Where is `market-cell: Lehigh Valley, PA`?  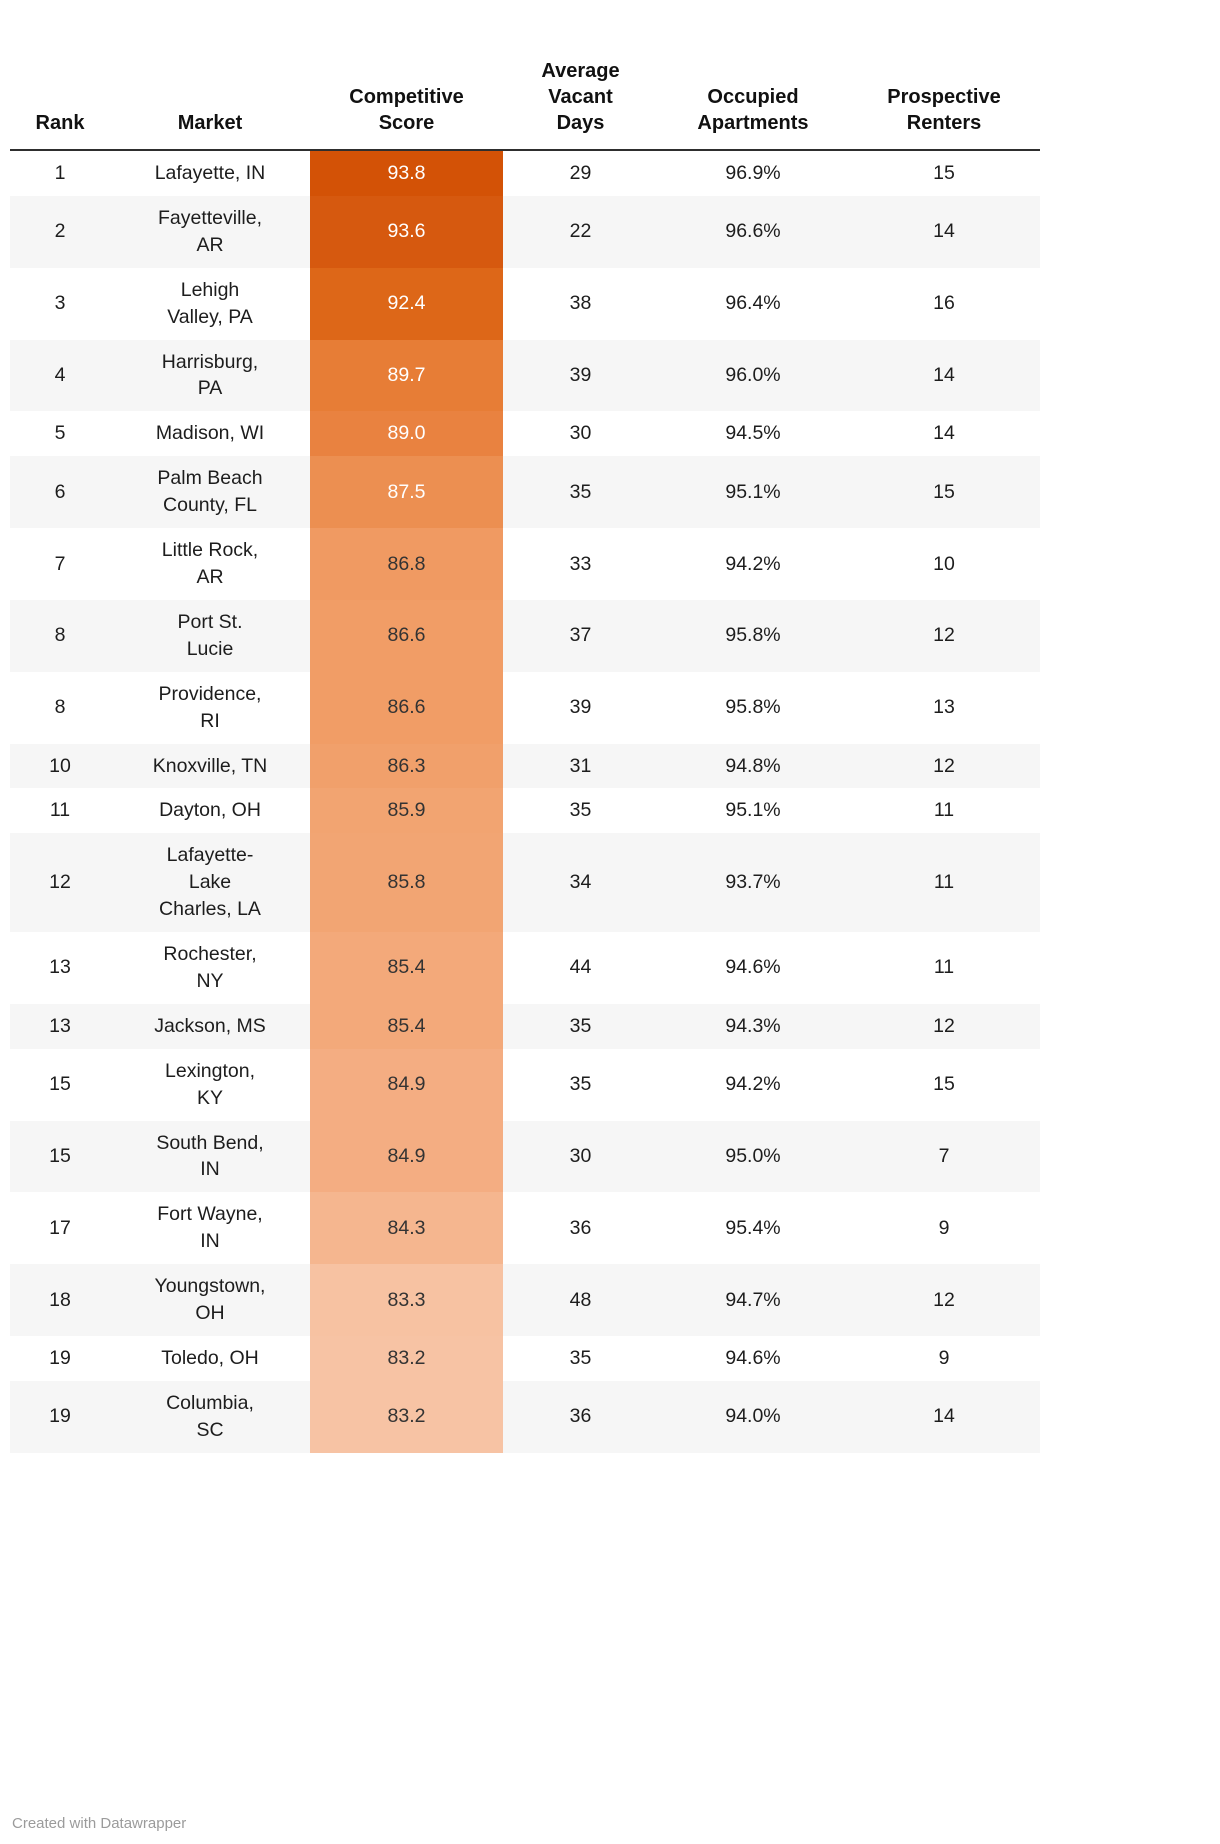
market-cell: Lehigh Valley, PA is located at coordinates (210, 303).